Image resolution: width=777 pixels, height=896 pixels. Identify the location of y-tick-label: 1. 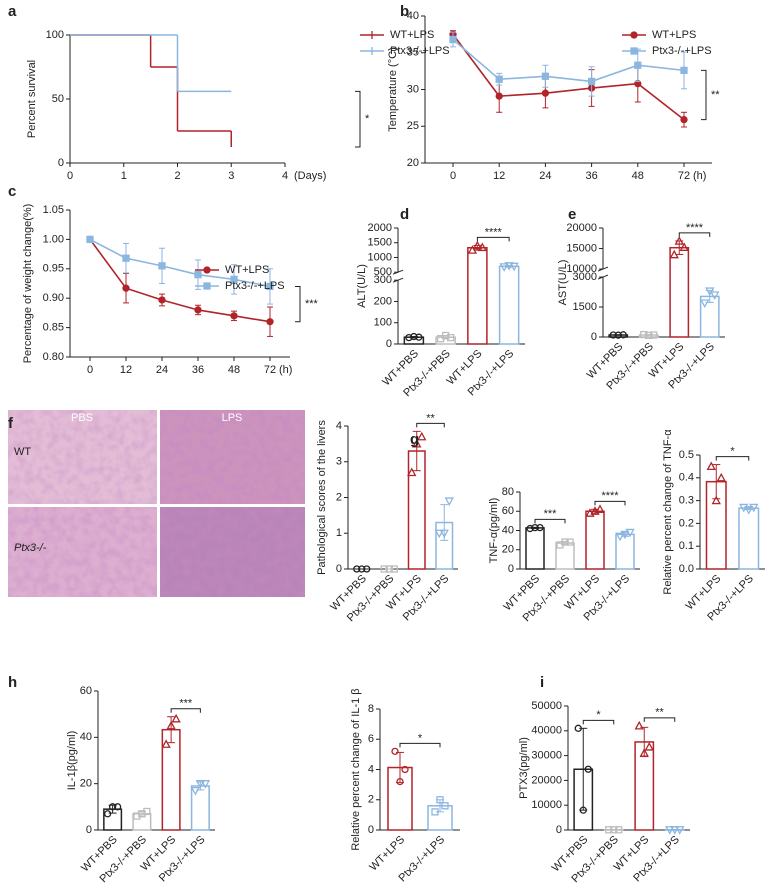
(339, 533).